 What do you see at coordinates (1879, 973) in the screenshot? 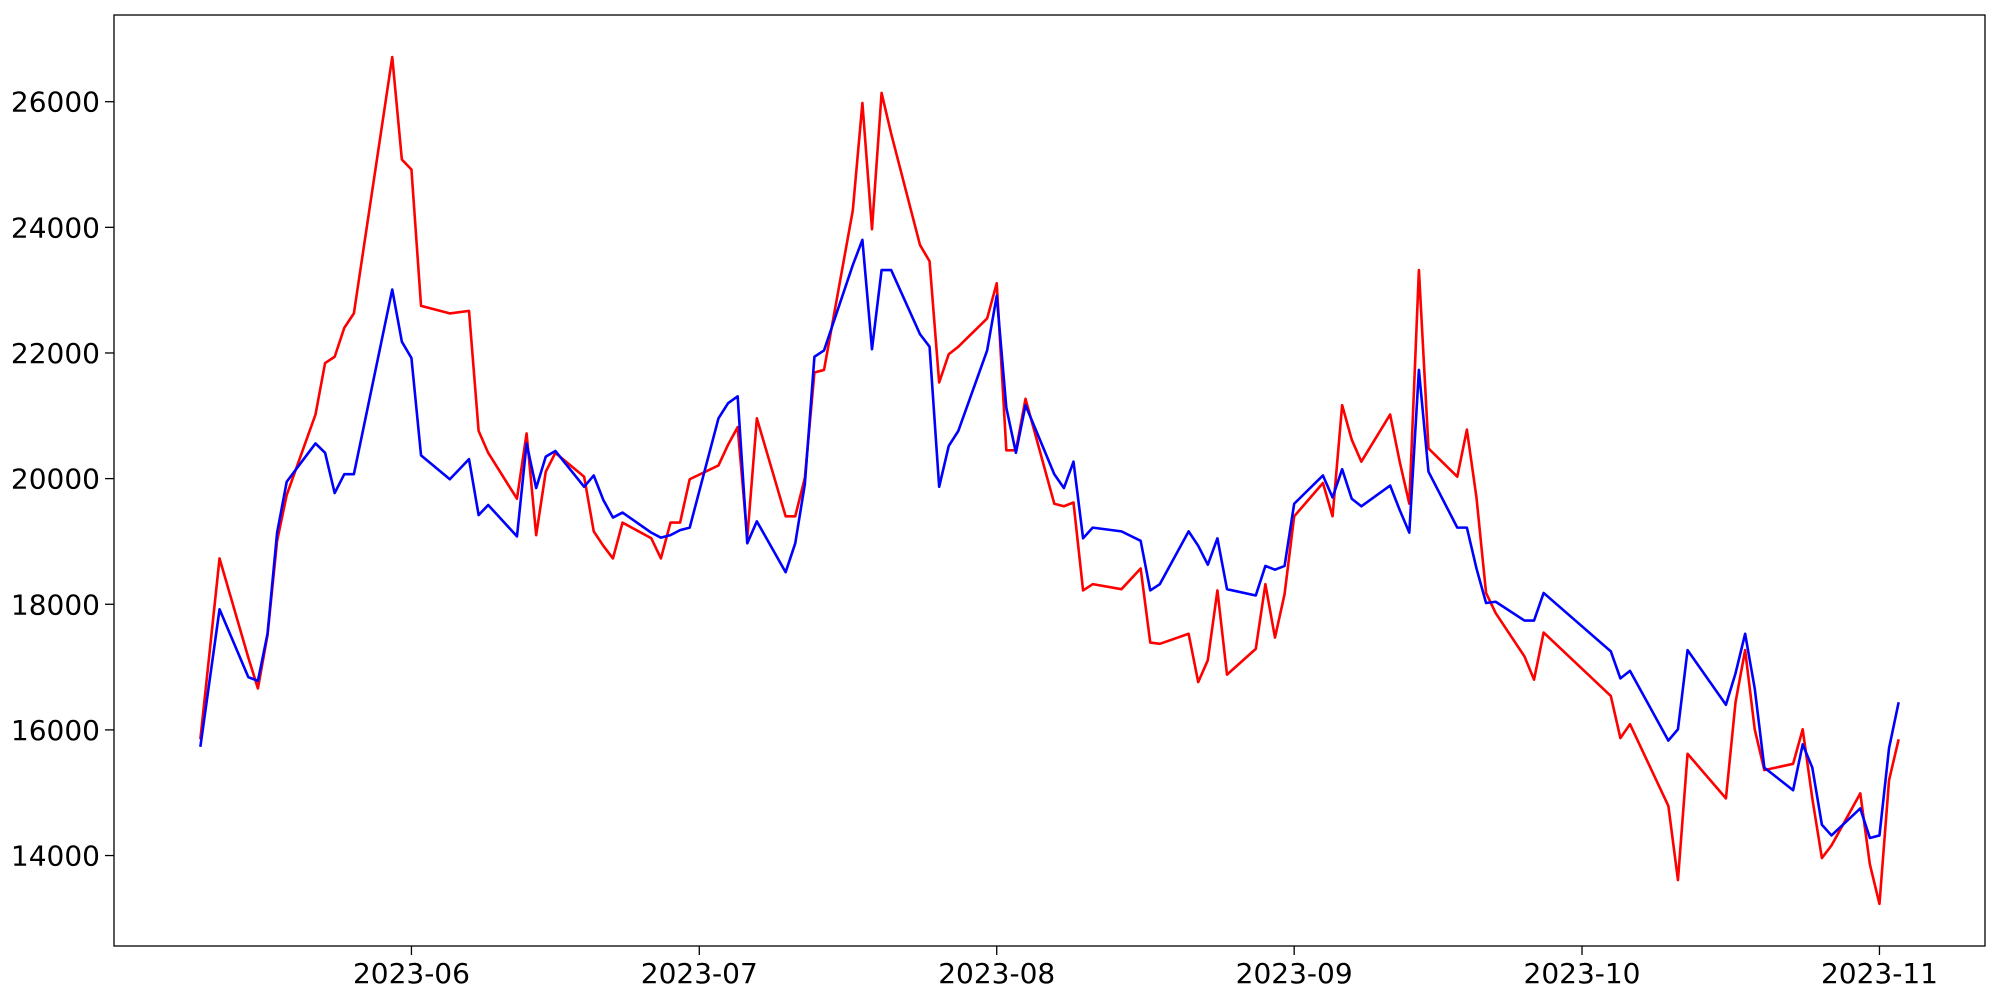
I see `x-tick-label: 2023-11` at bounding box center [1879, 973].